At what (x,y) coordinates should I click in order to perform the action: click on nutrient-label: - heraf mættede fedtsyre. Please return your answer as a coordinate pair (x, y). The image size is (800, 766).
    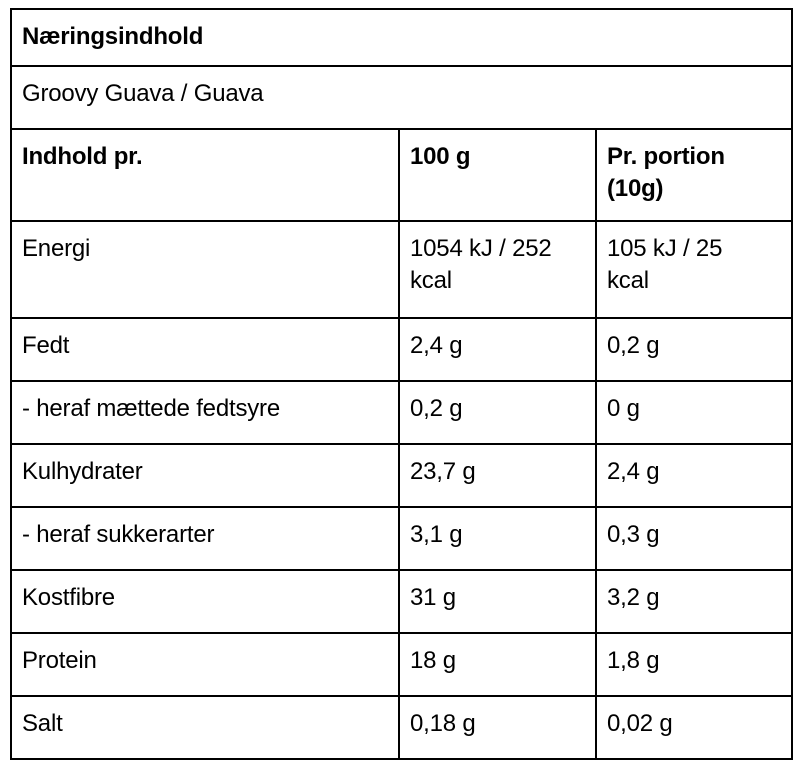
    Looking at the image, I should click on (205, 412).